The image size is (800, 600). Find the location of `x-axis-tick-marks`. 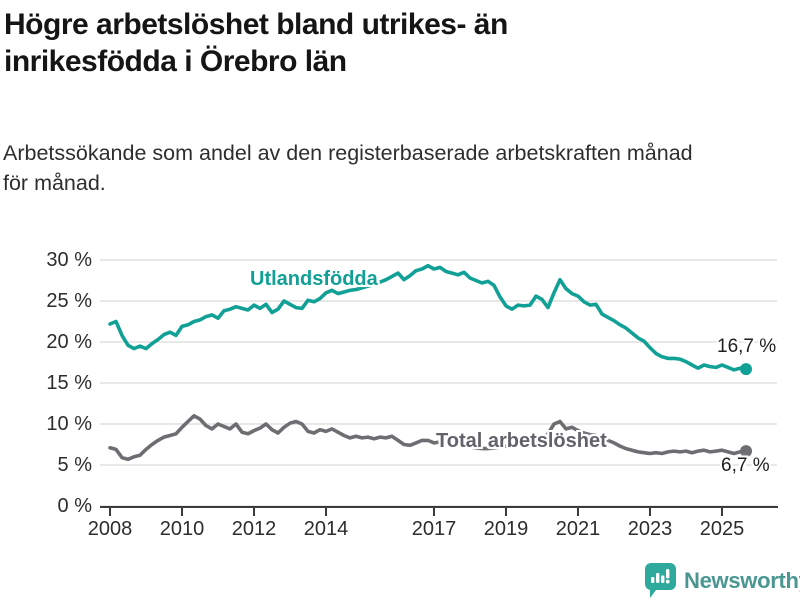

x-axis-tick-marks is located at coordinates (416, 511).